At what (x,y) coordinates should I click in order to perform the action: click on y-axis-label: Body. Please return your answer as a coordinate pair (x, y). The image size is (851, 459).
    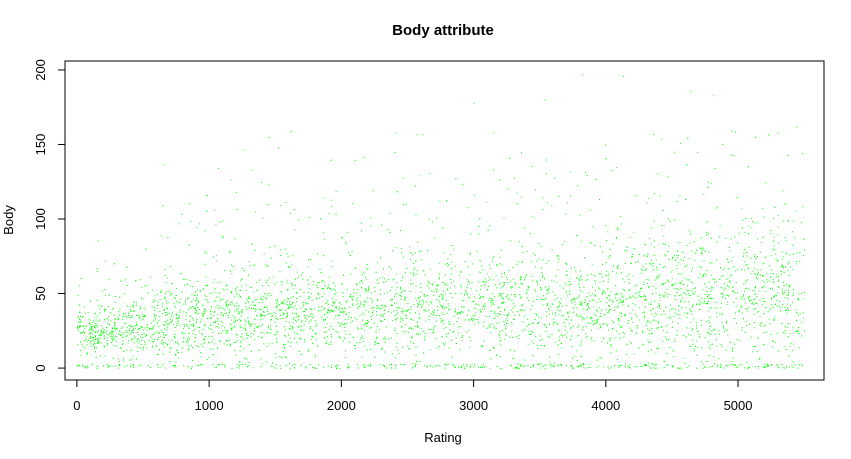
    Looking at the image, I should click on (8, 220).